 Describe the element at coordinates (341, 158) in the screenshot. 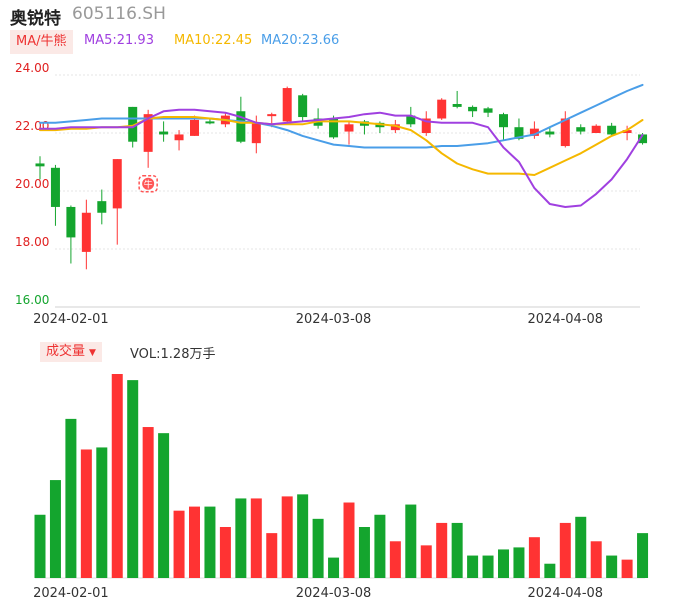

I see `ma5-line` at that location.